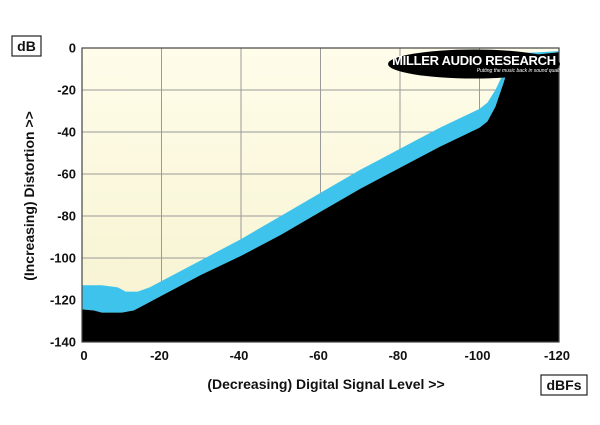  What do you see at coordinates (477, 355) in the screenshot?
I see `x-tick-label: -100` at bounding box center [477, 355].